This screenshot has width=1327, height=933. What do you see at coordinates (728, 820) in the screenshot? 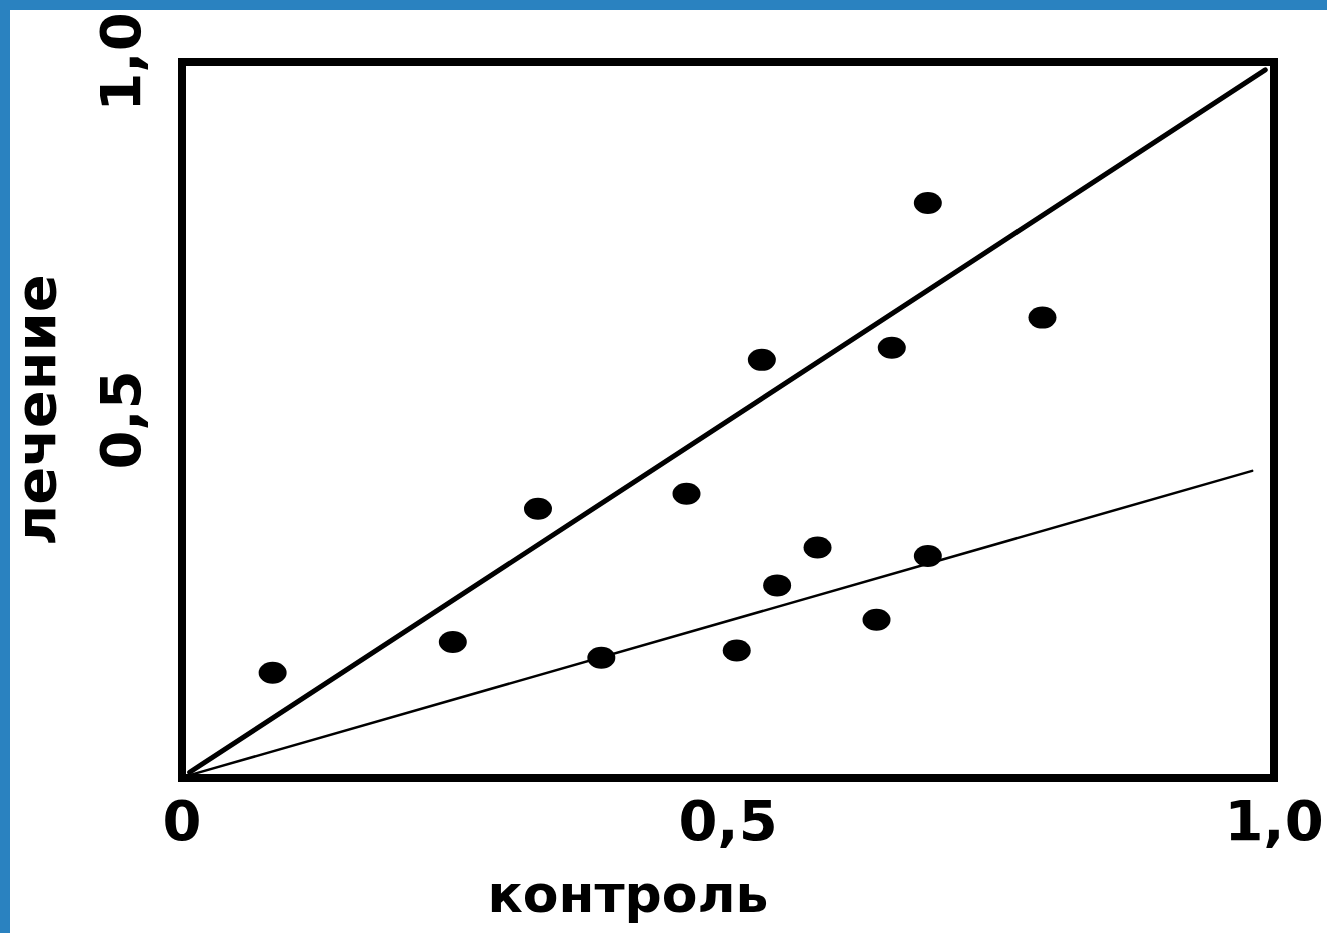
I see `x-tick-label: 0,5` at bounding box center [728, 820].